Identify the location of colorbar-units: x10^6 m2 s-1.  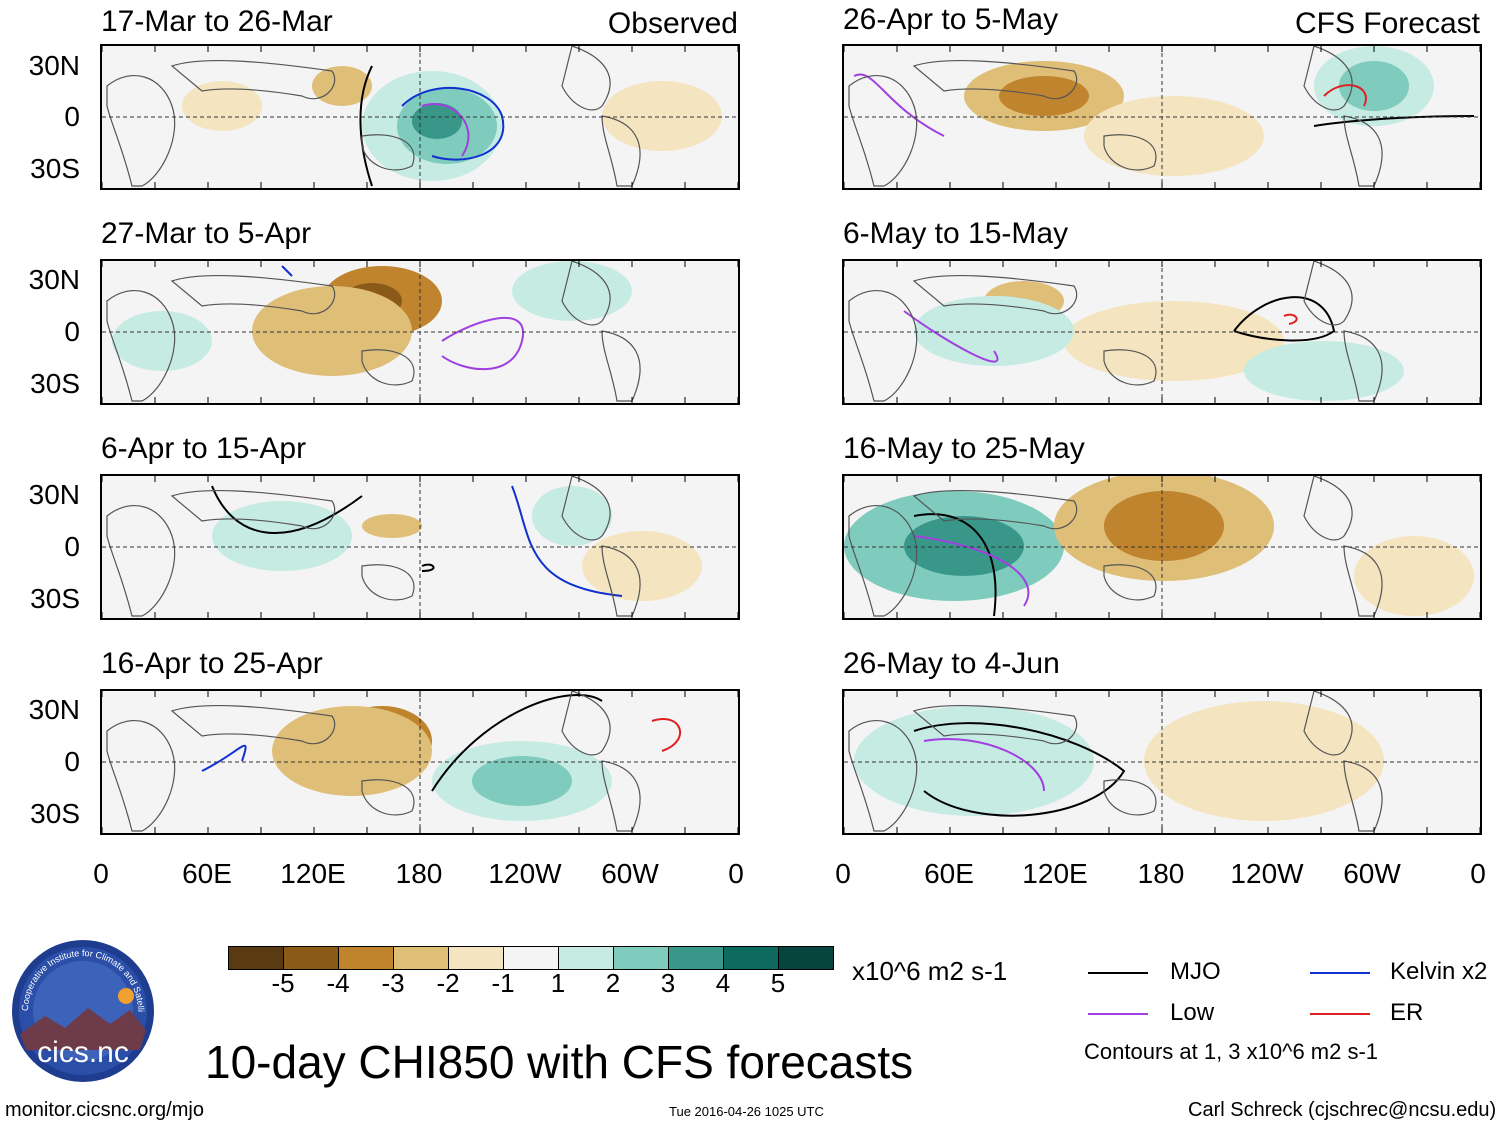
(930, 971).